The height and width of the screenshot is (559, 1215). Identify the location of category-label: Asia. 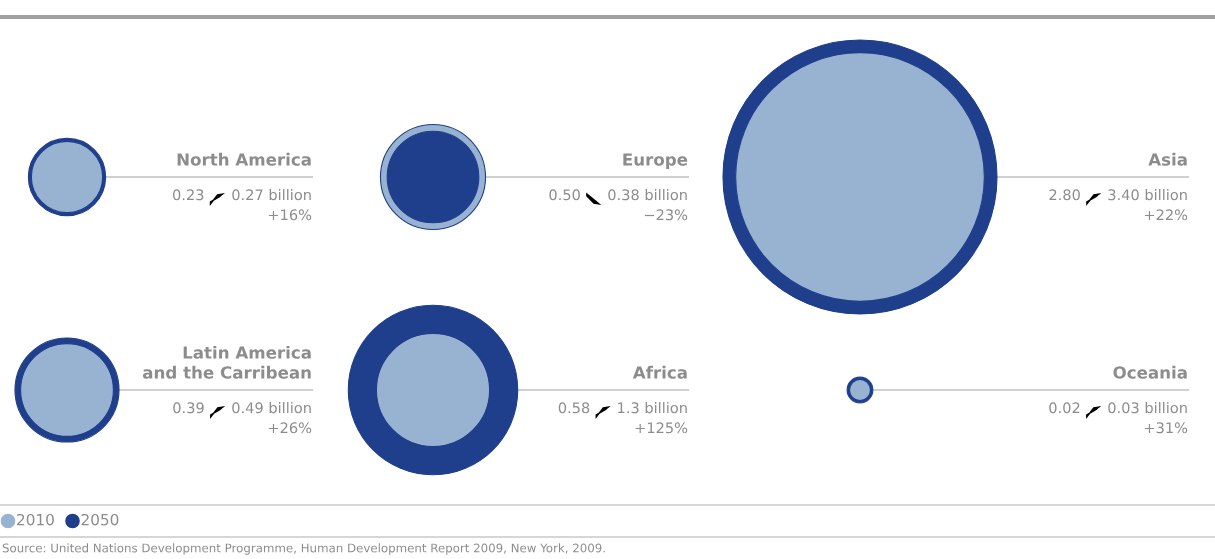
(1167, 159).